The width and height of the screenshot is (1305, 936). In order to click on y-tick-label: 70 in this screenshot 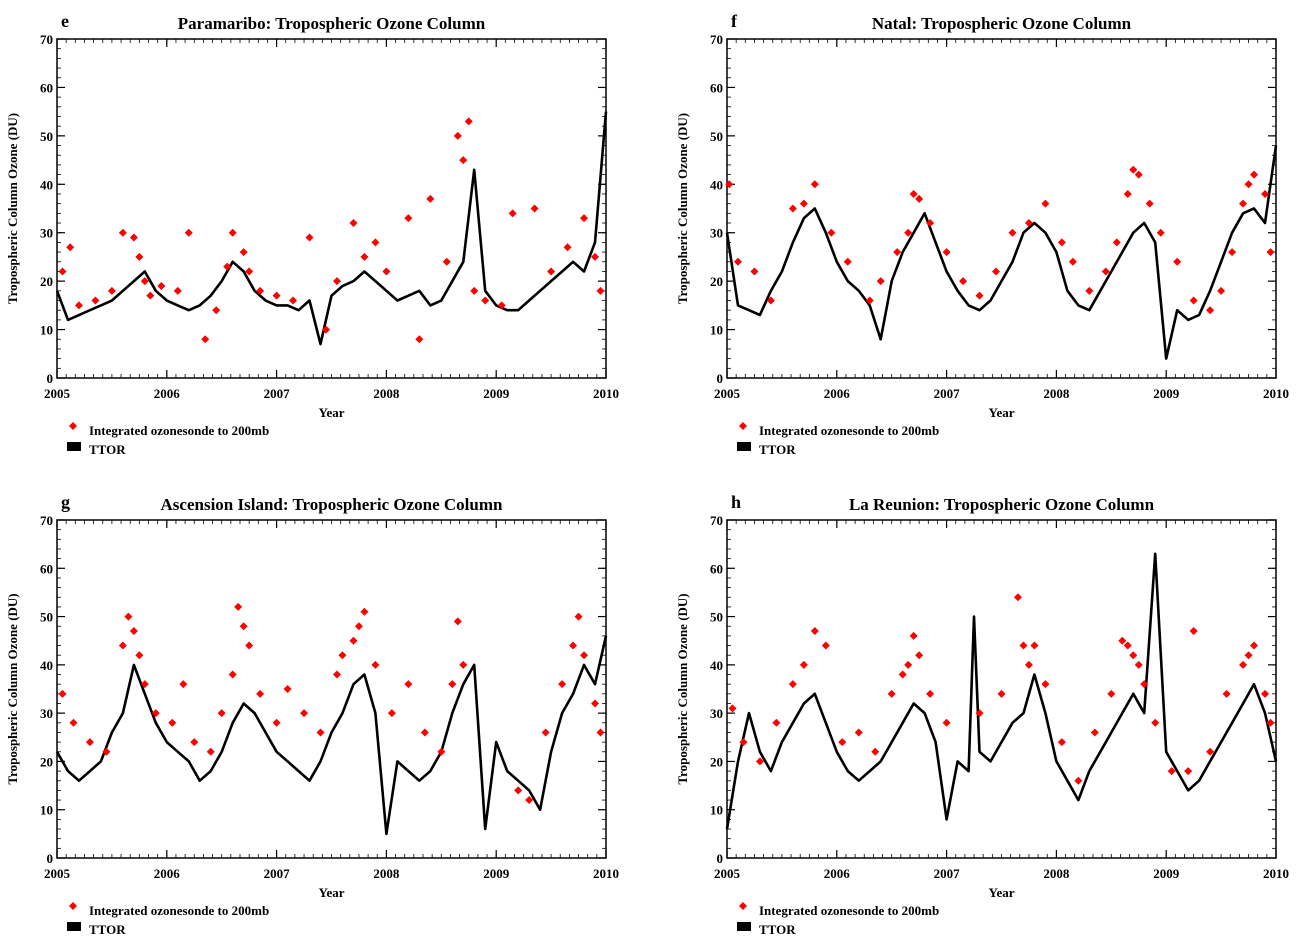, I will do `click(716, 520)`.